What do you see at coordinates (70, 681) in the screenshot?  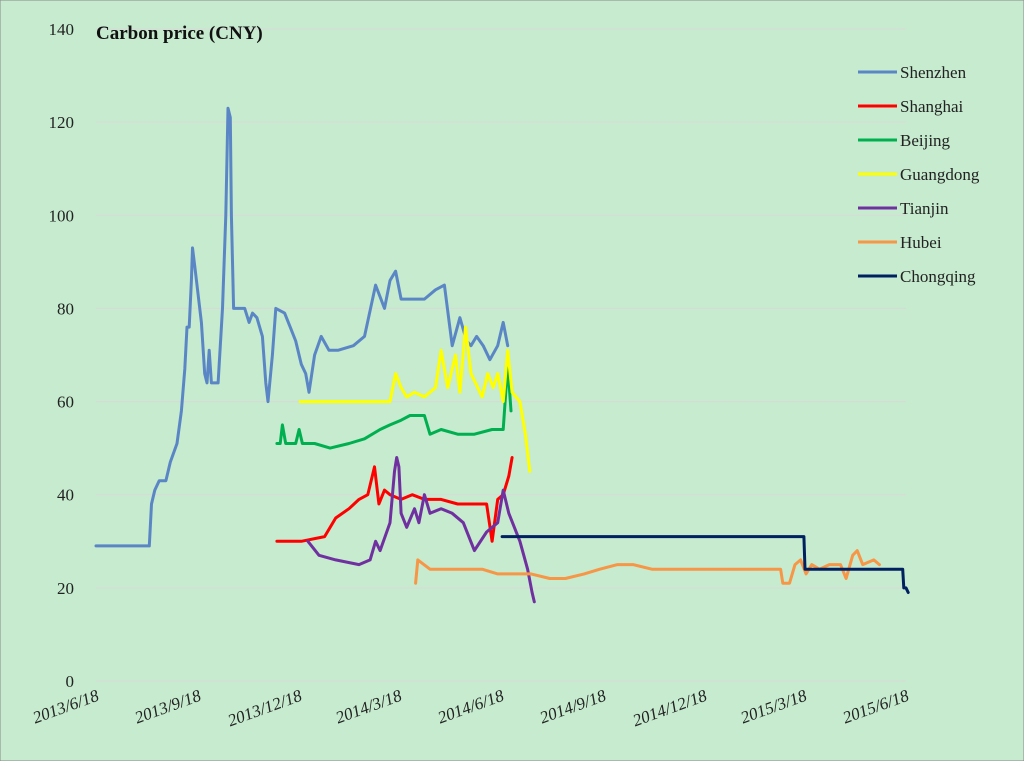 I see `y-tick-label: 0` at bounding box center [70, 681].